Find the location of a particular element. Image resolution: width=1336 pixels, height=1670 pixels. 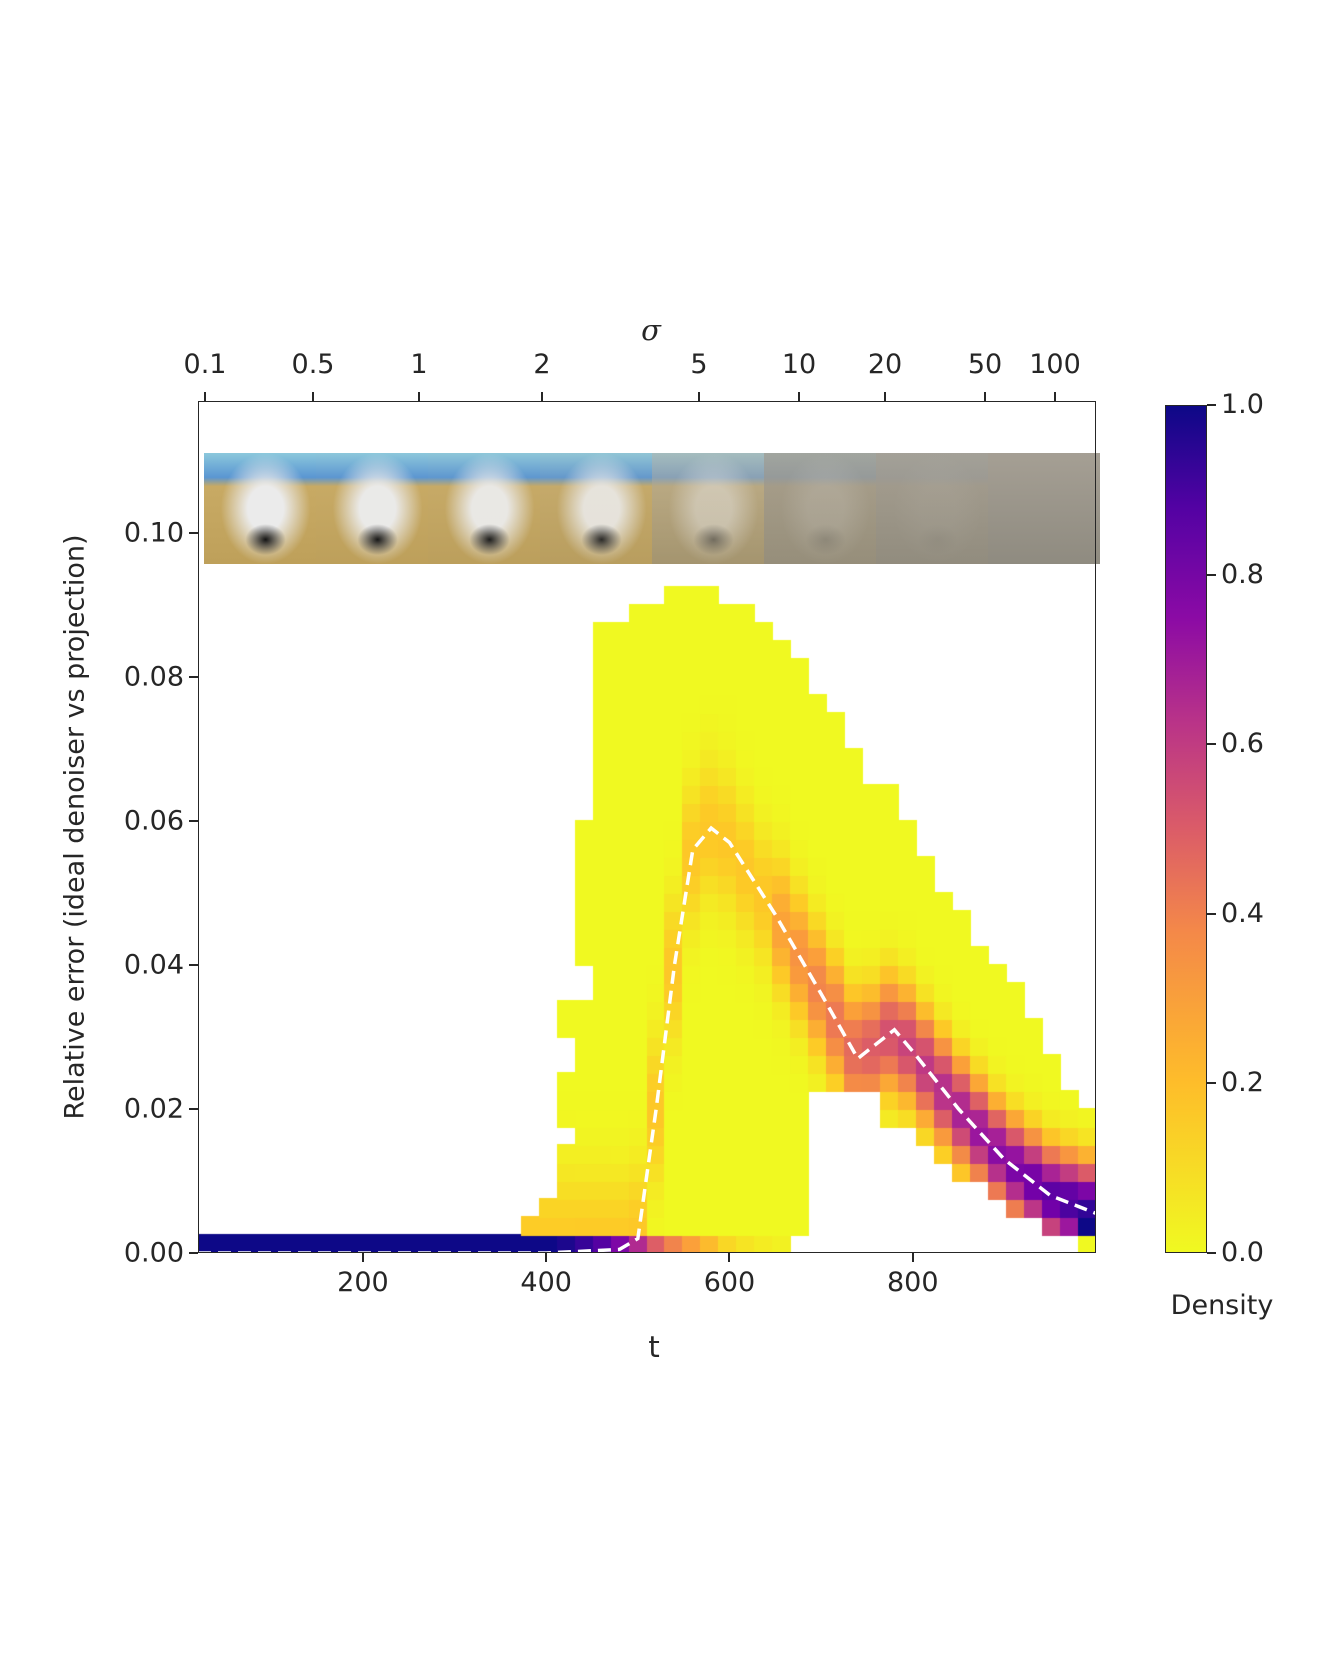

tick-label: 0.08 is located at coordinates (153, 677).